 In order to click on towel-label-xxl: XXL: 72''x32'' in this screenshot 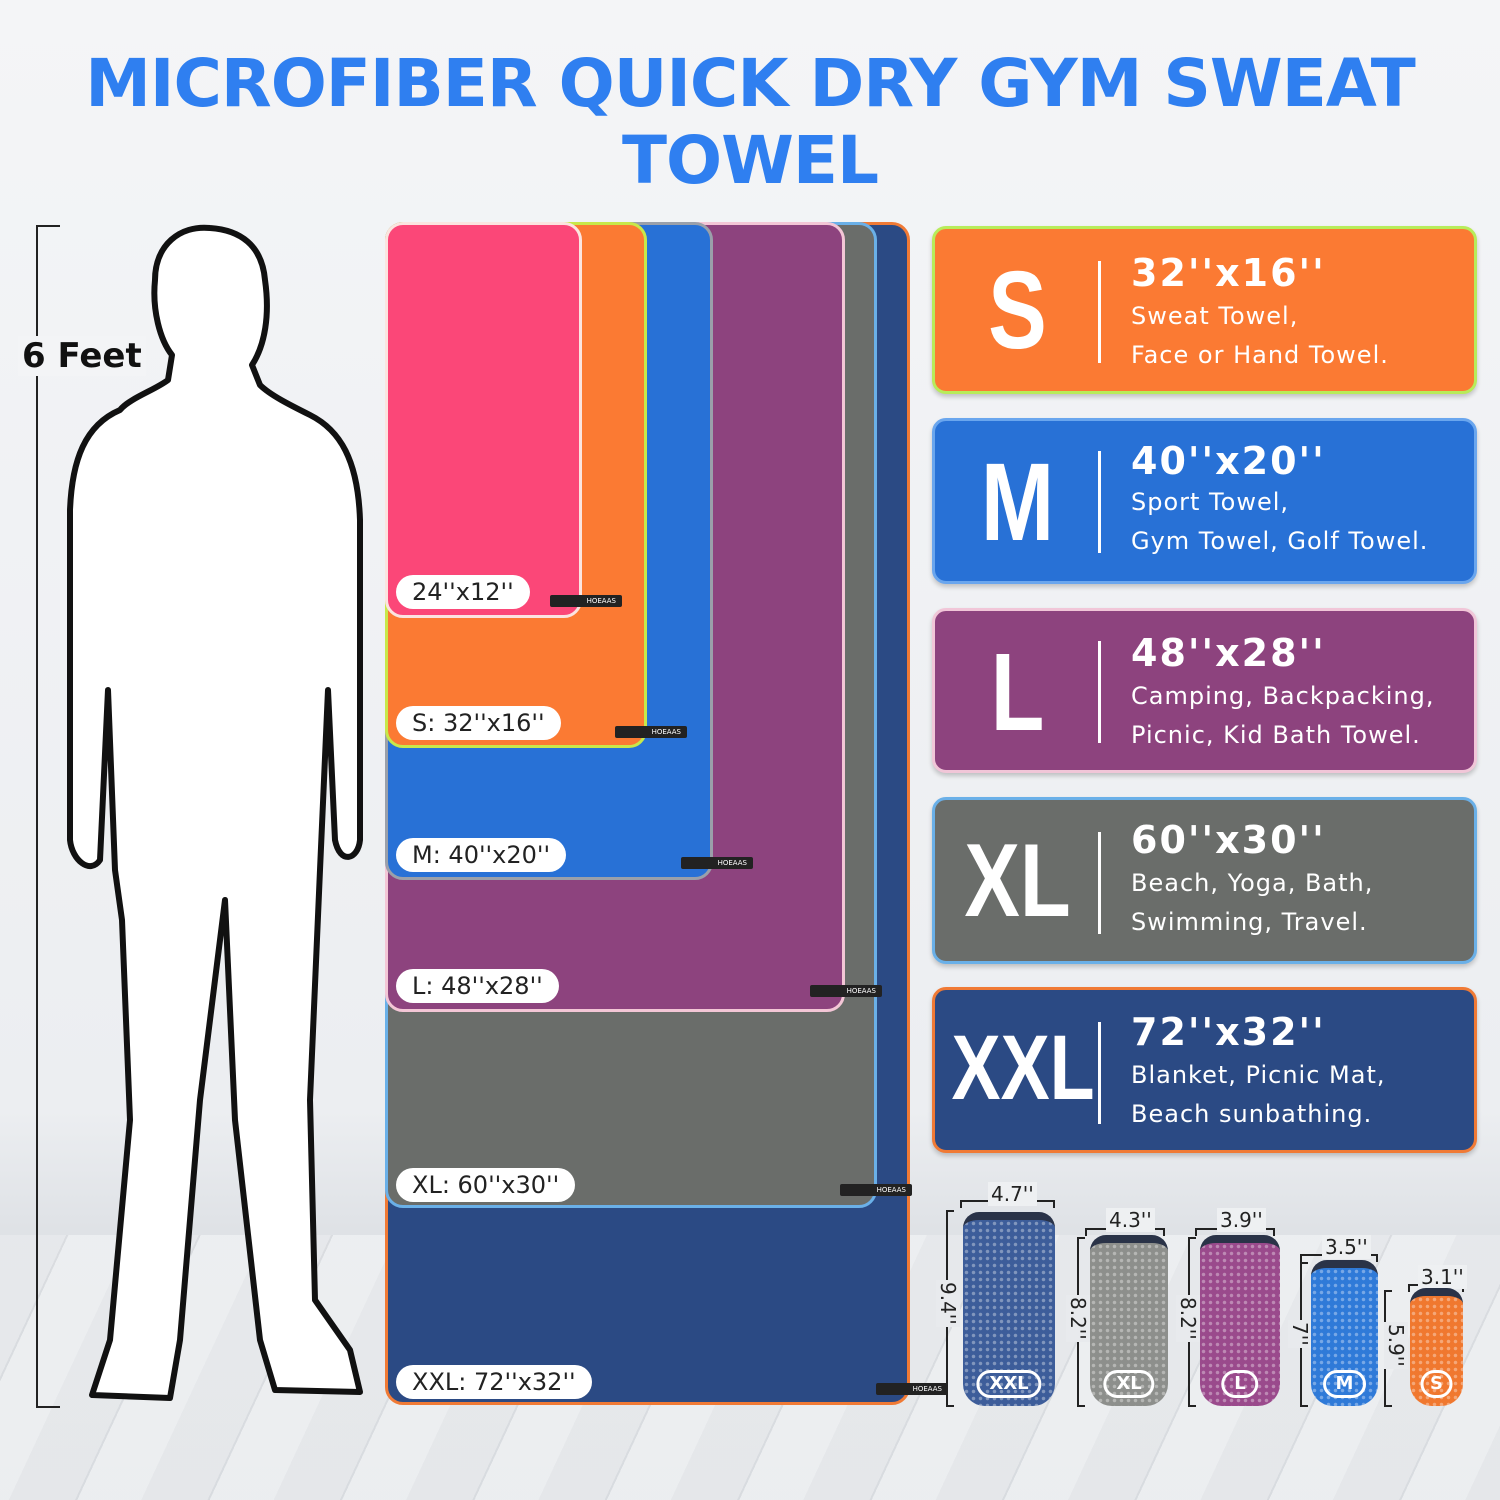, I will do `click(494, 1382)`.